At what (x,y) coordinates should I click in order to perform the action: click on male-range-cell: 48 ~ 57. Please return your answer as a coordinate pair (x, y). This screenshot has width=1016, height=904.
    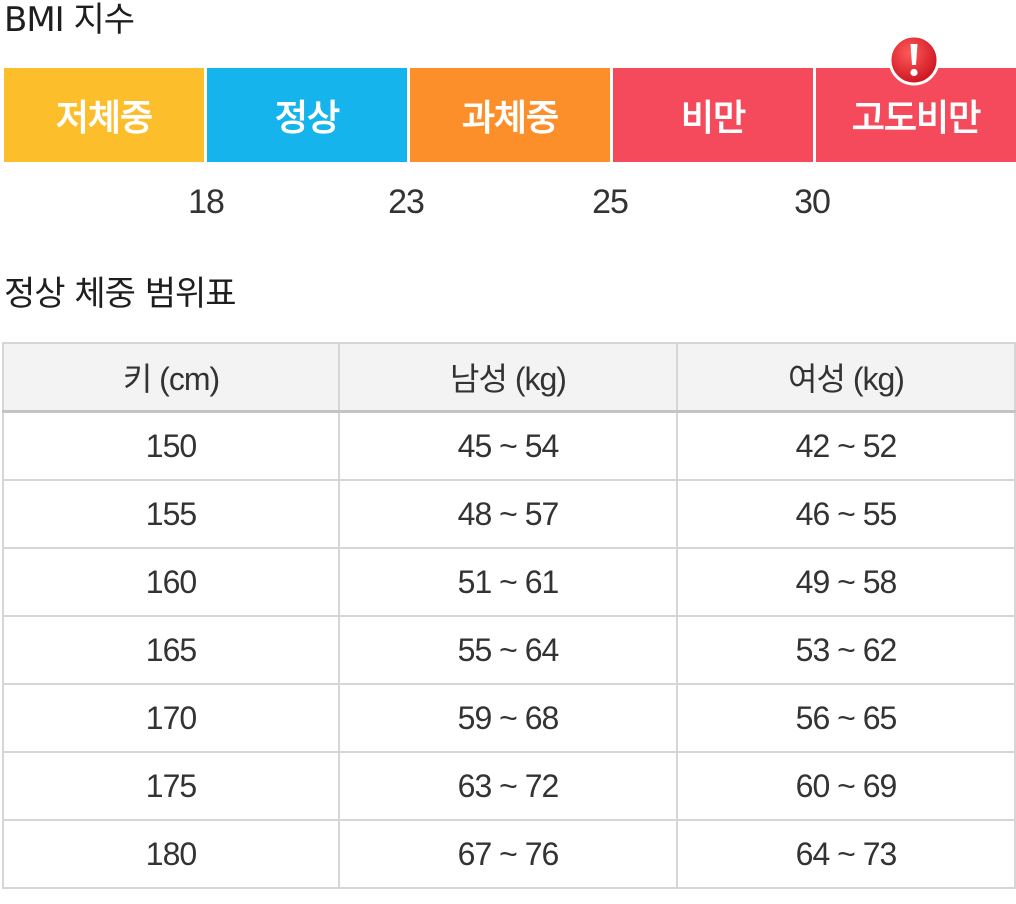
    Looking at the image, I should click on (508, 514).